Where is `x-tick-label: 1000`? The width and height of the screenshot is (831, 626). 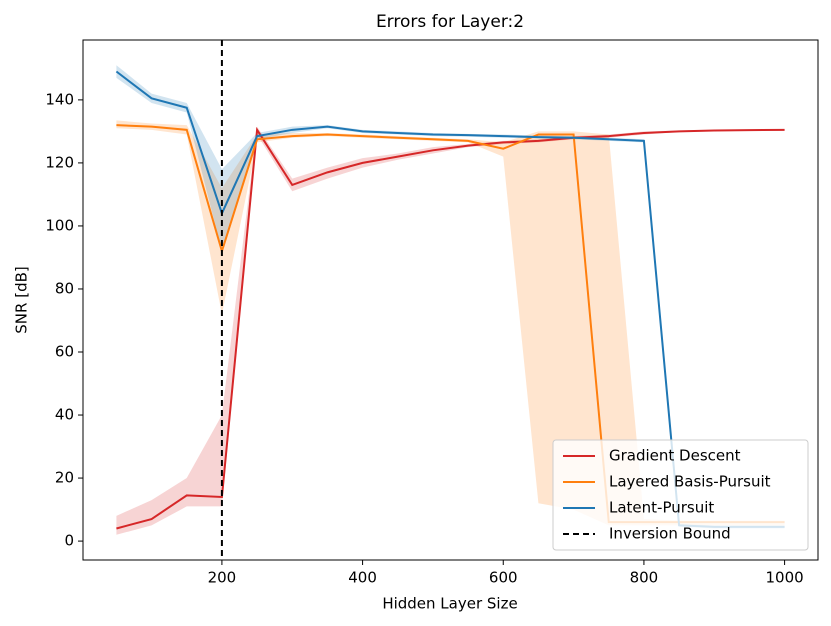
x-tick-label: 1000 is located at coordinates (784, 578).